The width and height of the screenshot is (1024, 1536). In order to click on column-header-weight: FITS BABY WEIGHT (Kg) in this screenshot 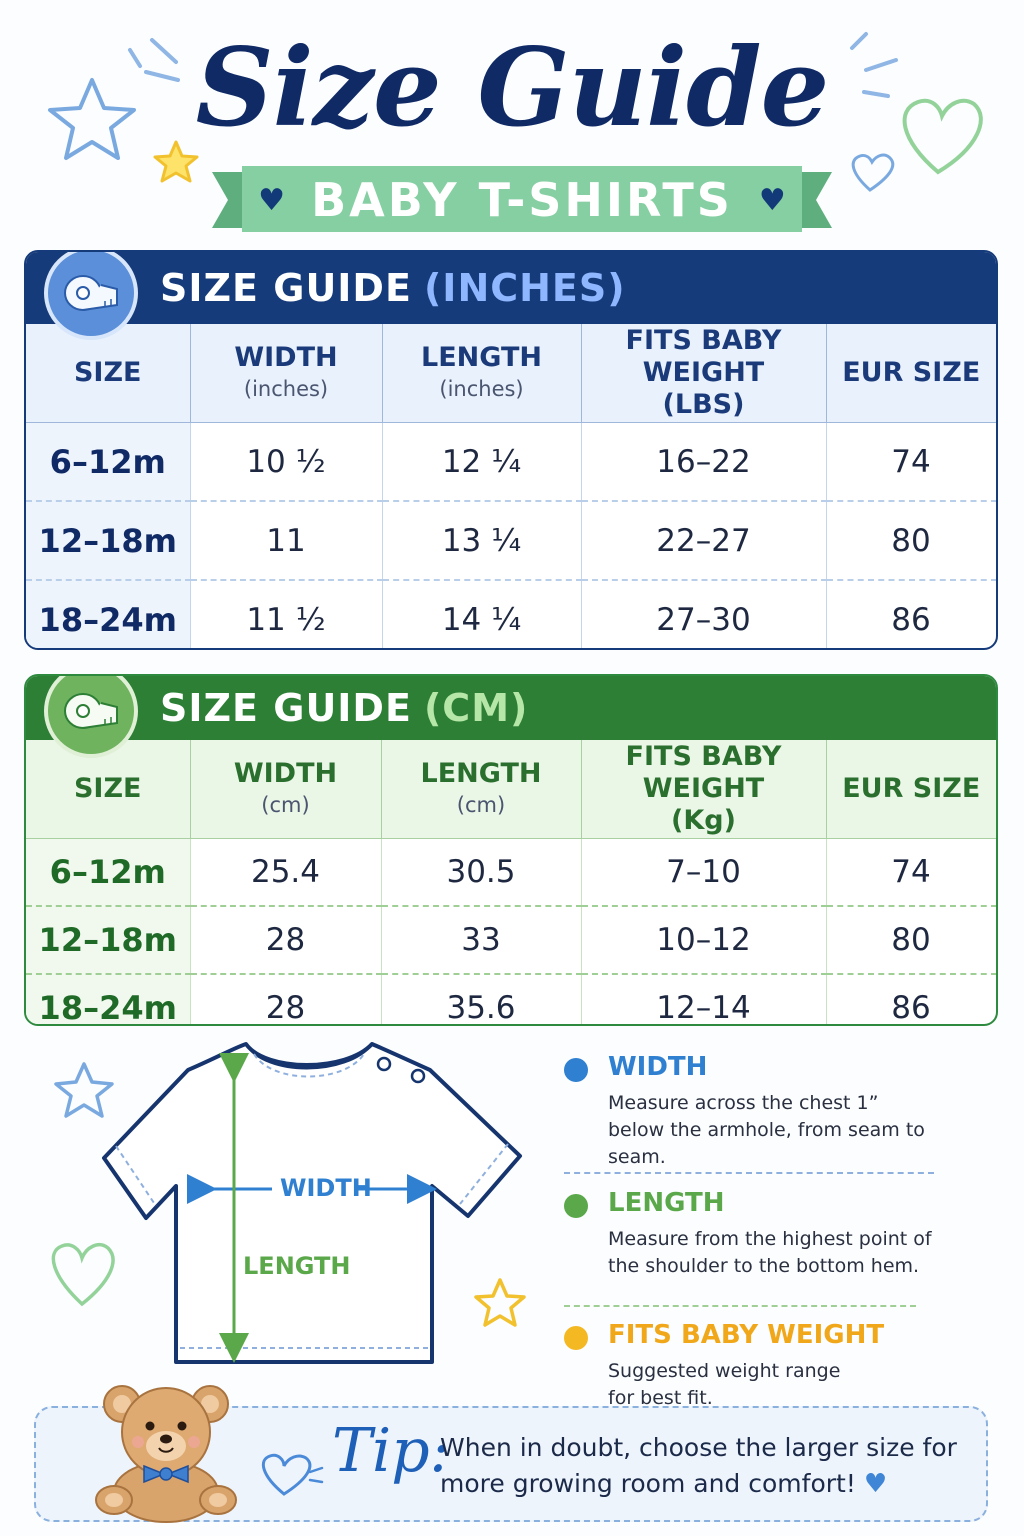, I will do `click(704, 789)`.